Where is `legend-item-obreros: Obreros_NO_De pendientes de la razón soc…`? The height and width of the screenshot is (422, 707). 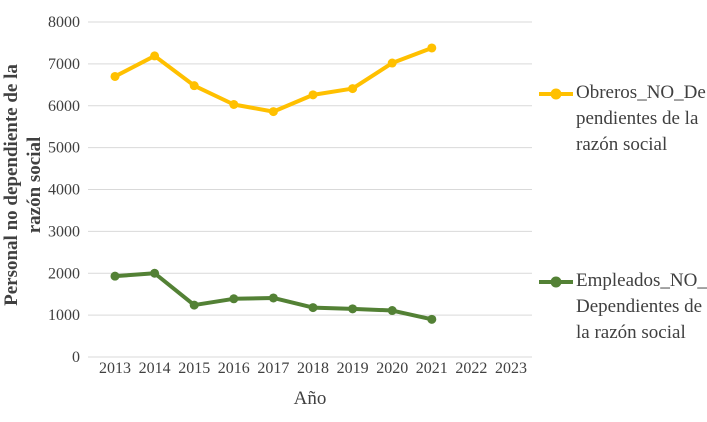 legend-item-obreros: Obreros_NO_De pendientes de la razón soc… is located at coordinates (622, 119).